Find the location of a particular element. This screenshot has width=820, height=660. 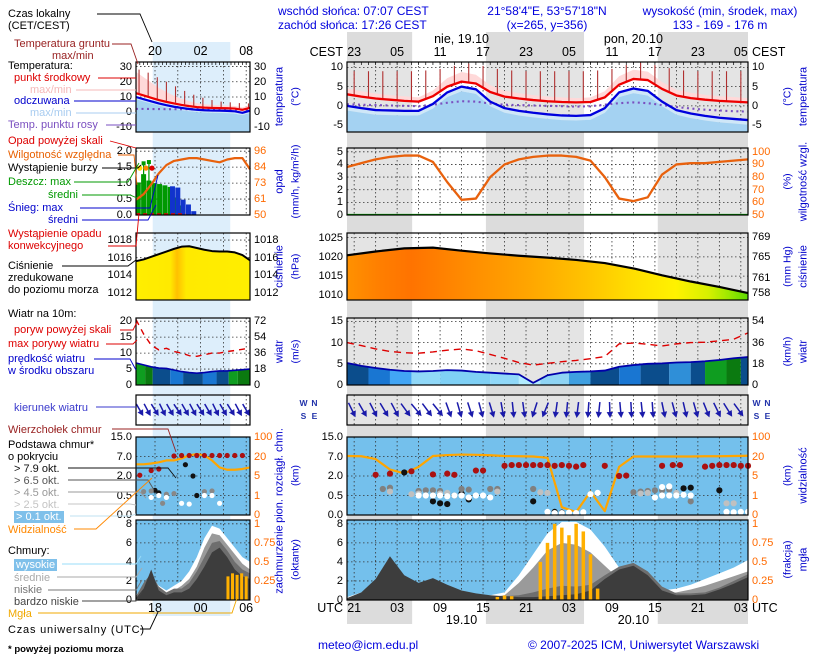

cloud-dots is located at coordinates (152, 168).